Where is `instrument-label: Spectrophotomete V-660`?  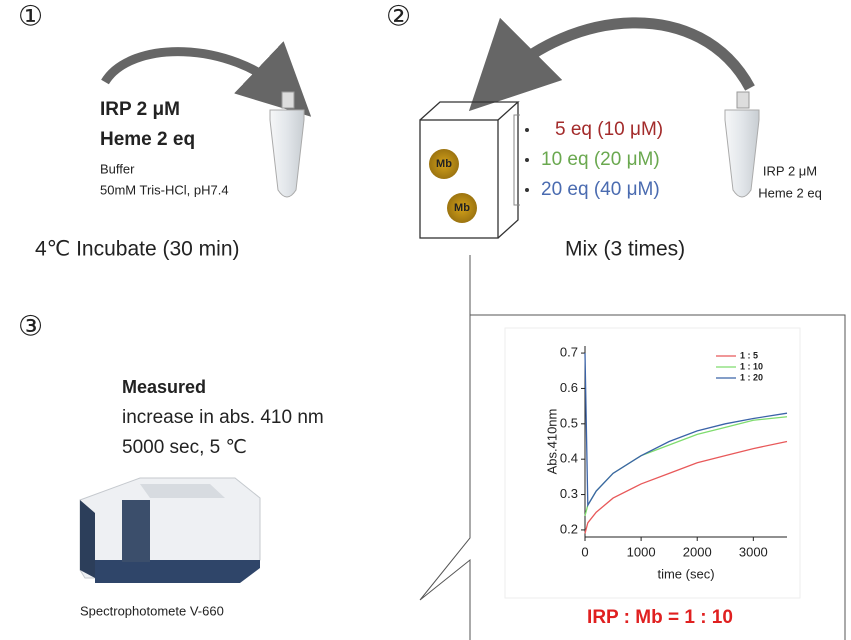
instrument-label: Spectrophotomete V-660 is located at coordinates (152, 610).